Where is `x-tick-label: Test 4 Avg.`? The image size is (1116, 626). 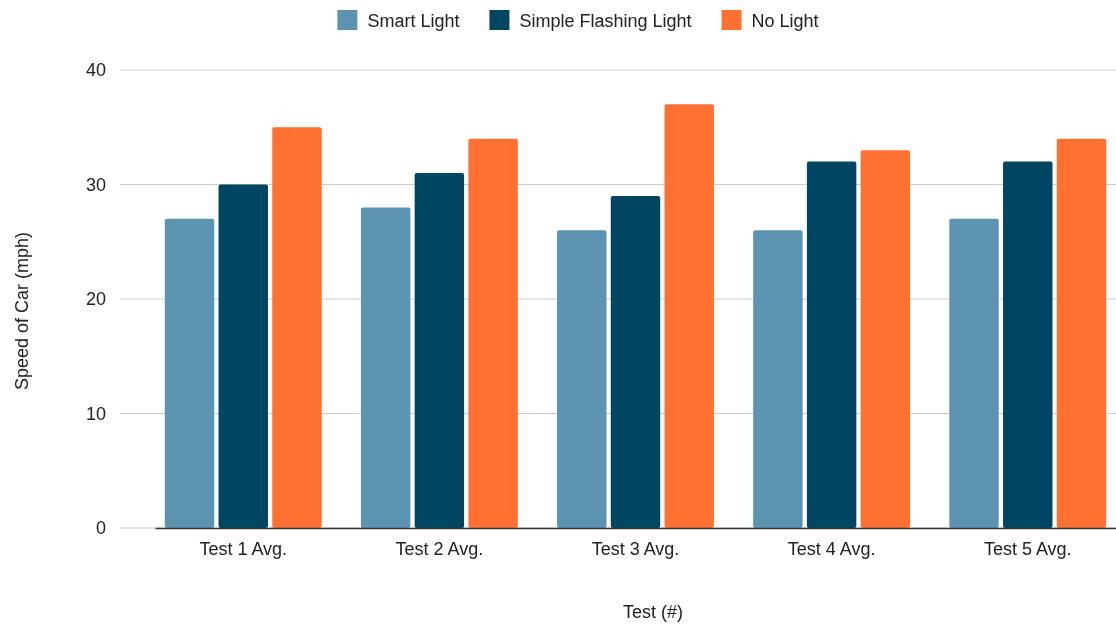 x-tick-label: Test 4 Avg. is located at coordinates (831, 548).